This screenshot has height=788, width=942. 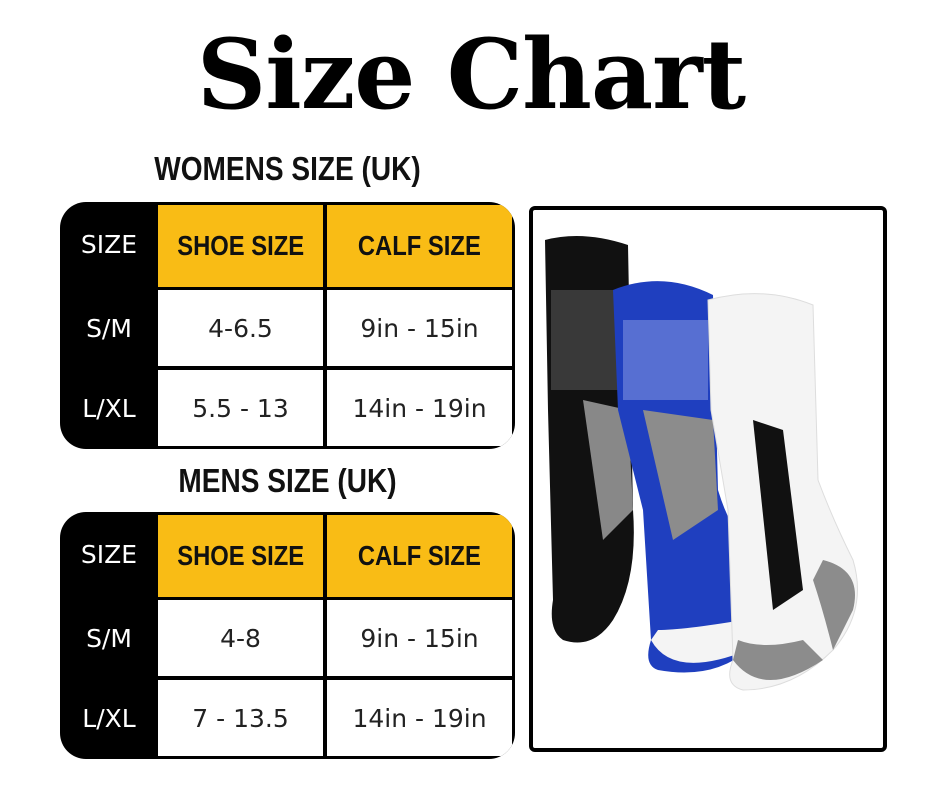 I want to click on shoe-size-value: 5.5 - 13, so click(x=240, y=408).